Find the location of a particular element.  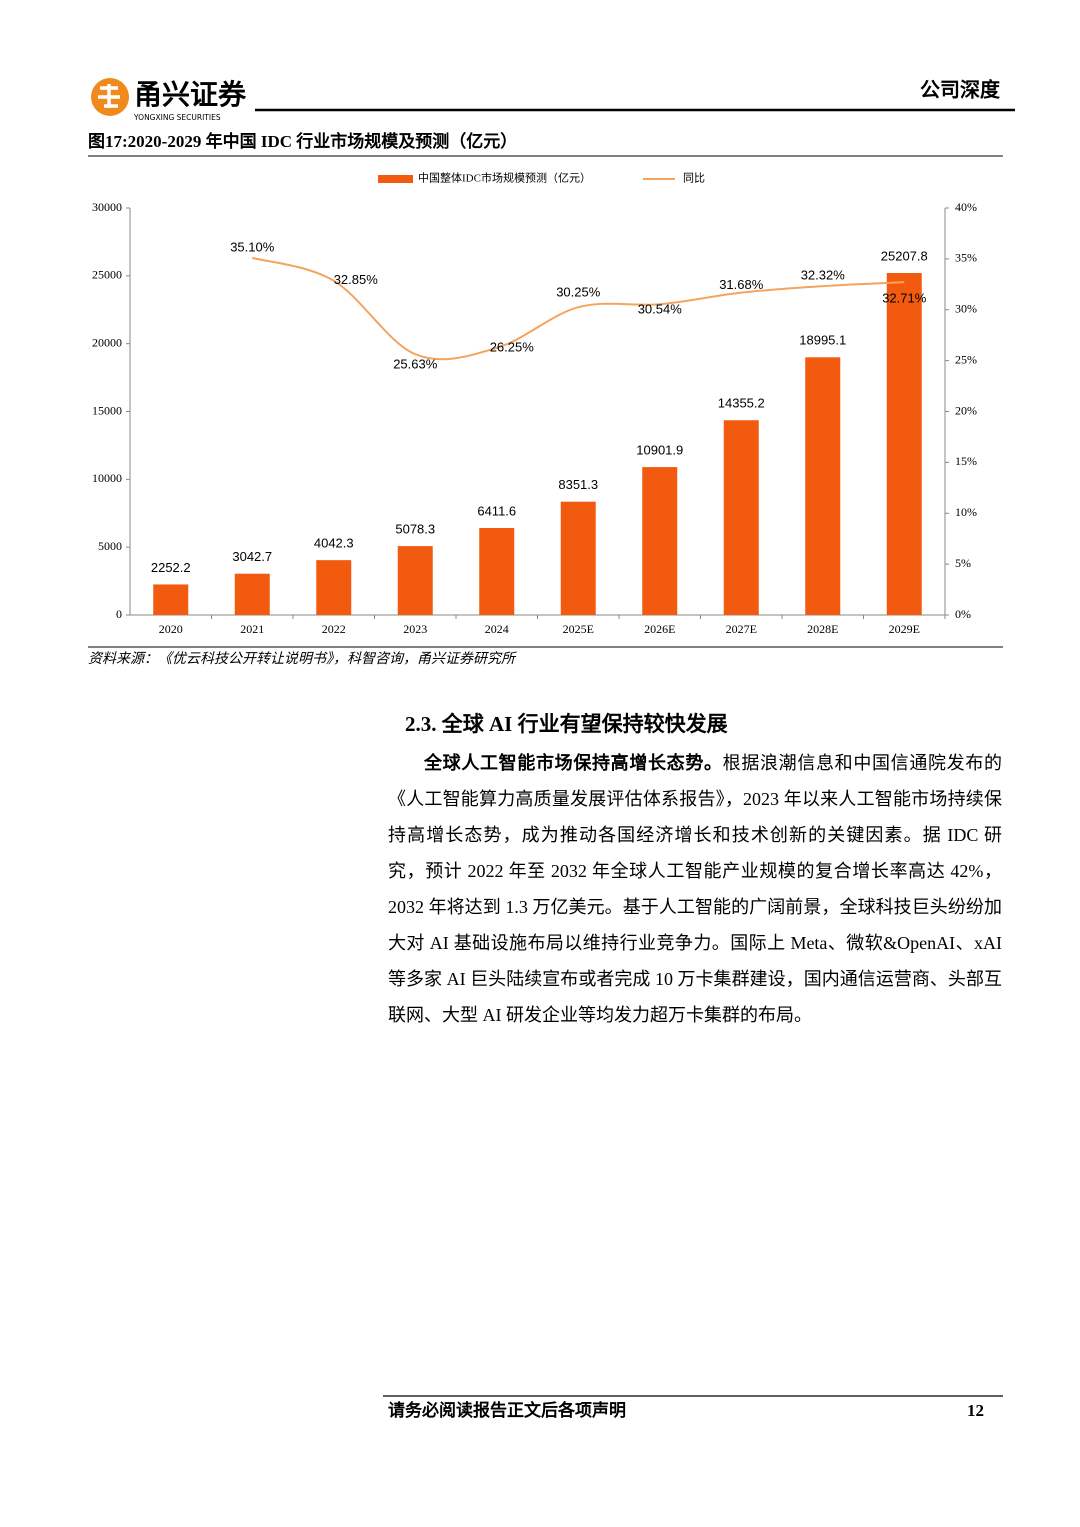

y2-tick-label: 40% is located at coordinates (966, 207).